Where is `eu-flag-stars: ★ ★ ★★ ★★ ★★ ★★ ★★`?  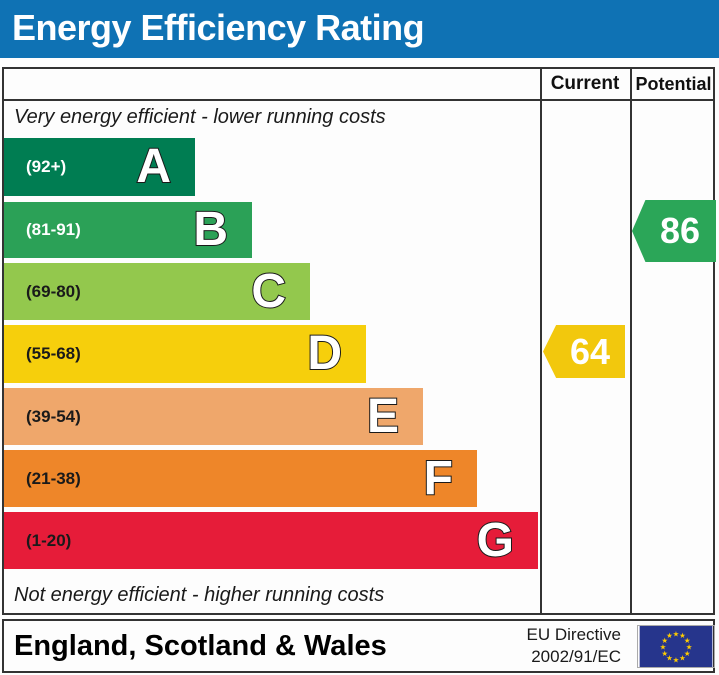 eu-flag-stars: ★ ★ ★★ ★★ ★★ ★★ ★★ is located at coordinates (676, 646).